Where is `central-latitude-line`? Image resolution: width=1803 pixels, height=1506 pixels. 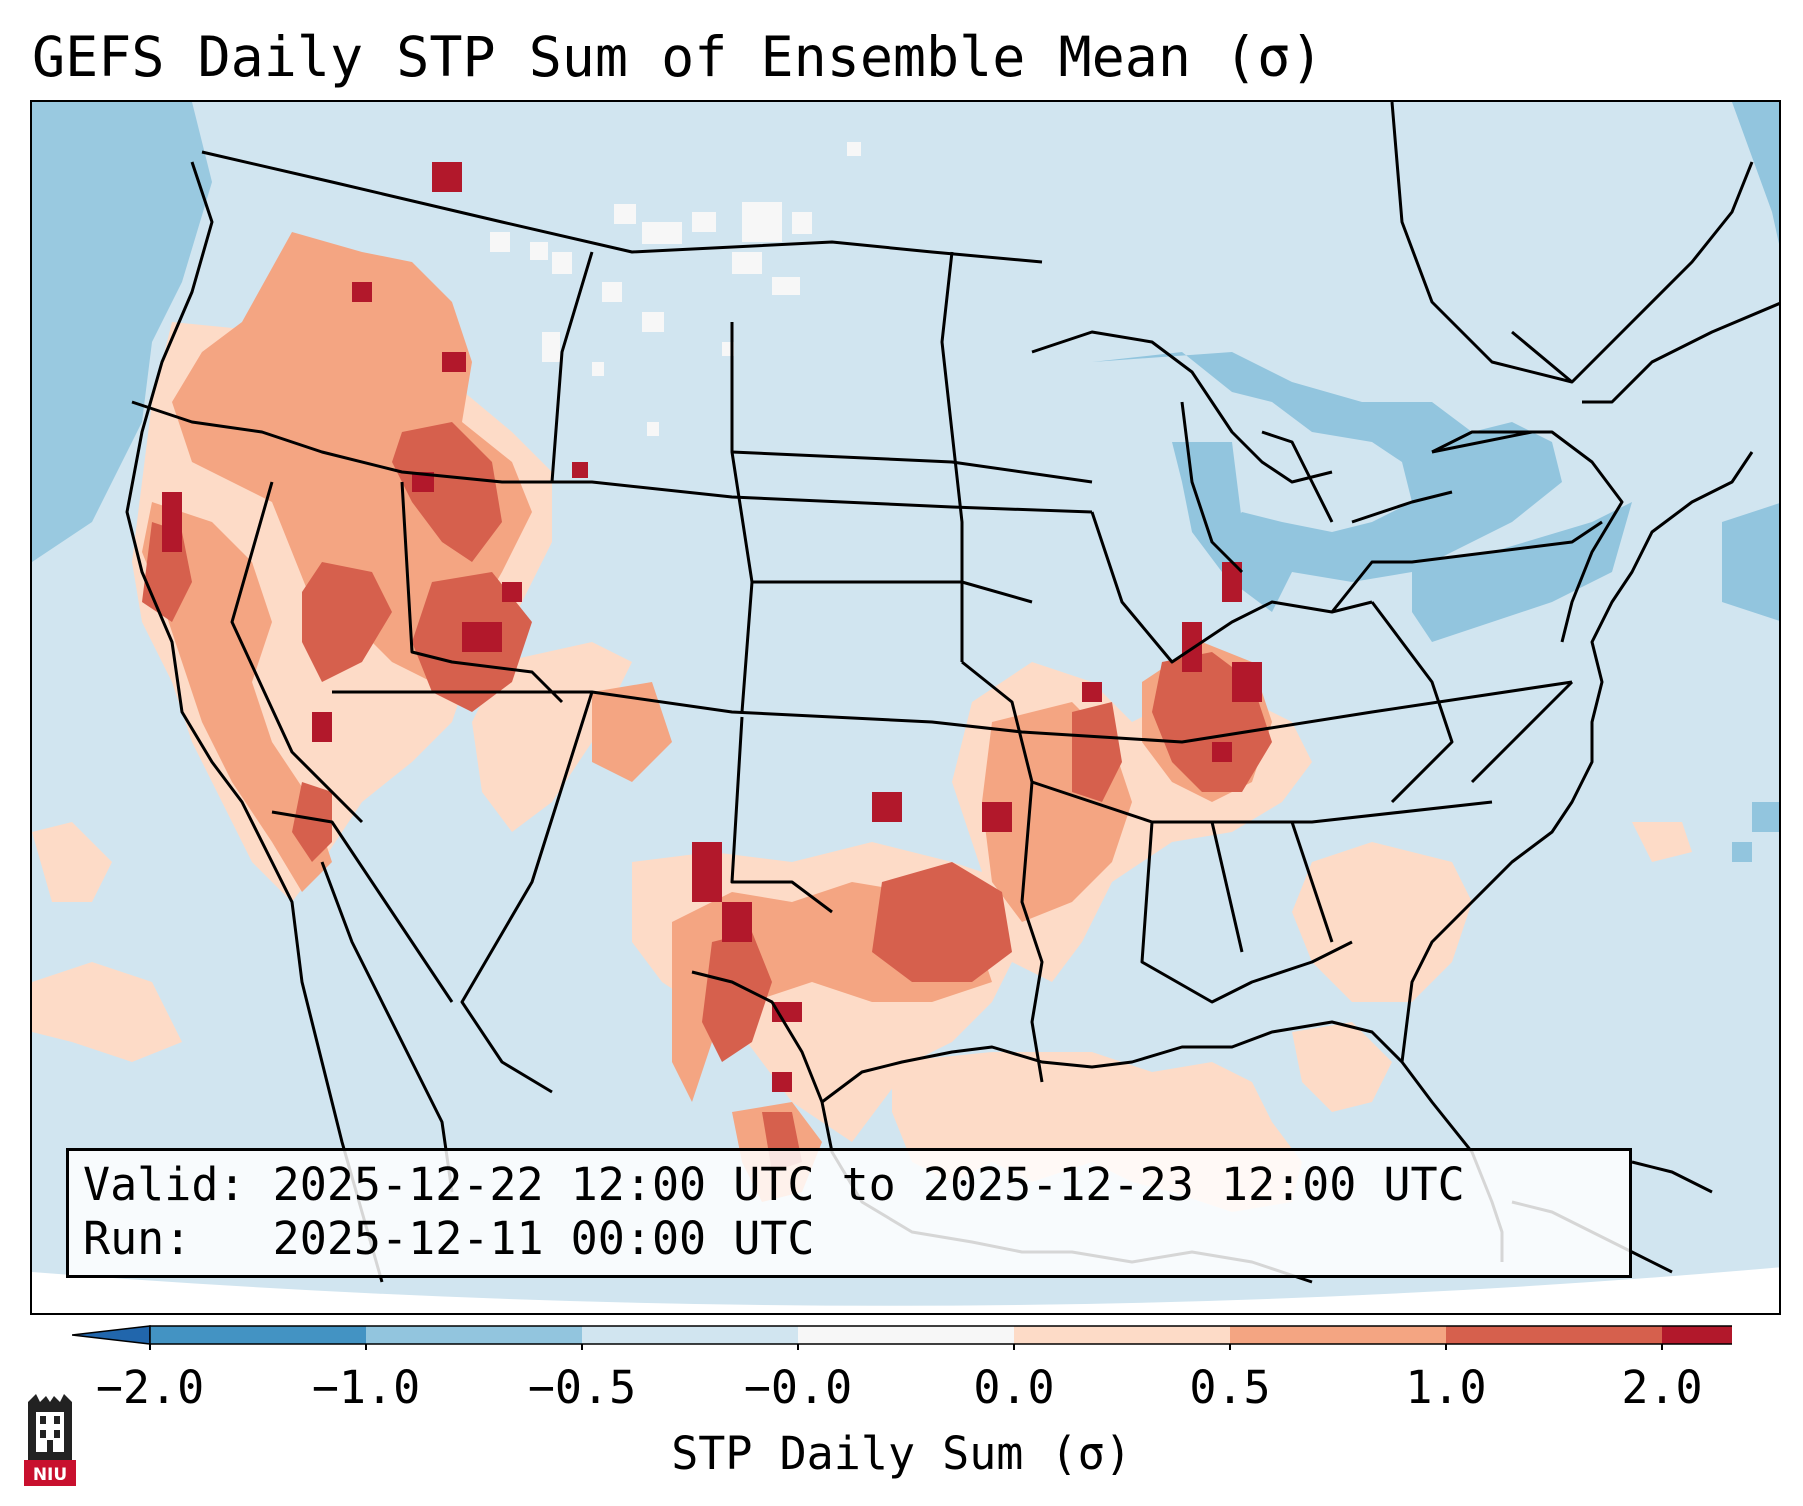 central-latitude-line is located at coordinates (952, 712).